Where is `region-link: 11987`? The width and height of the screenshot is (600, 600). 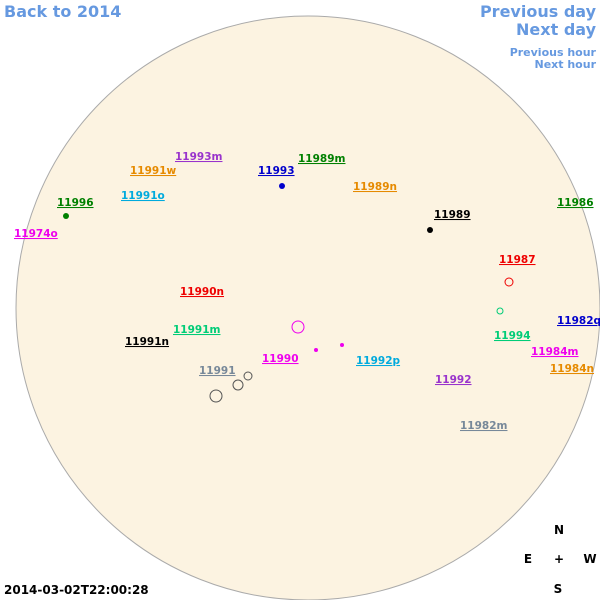
region-link: 11987 is located at coordinates (517, 260).